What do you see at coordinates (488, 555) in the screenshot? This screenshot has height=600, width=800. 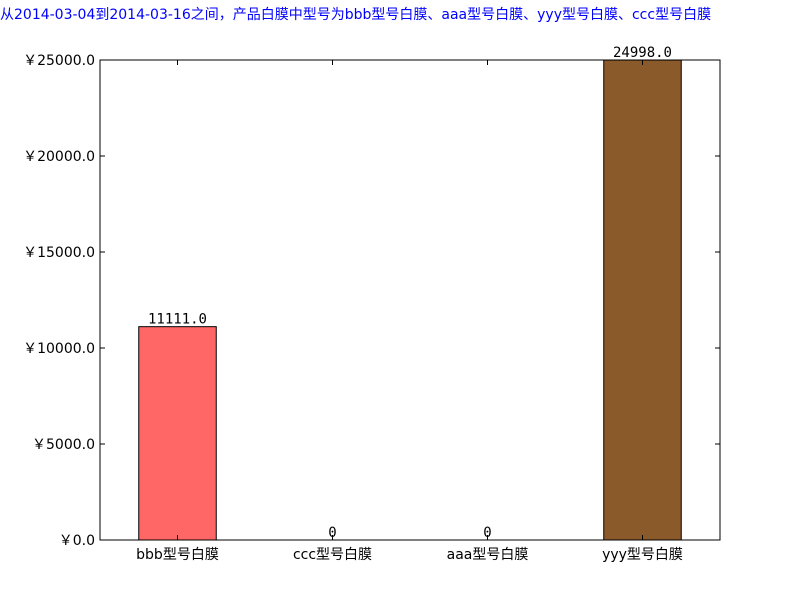 I see `x-tick-label-2: aaa型号白膜` at bounding box center [488, 555].